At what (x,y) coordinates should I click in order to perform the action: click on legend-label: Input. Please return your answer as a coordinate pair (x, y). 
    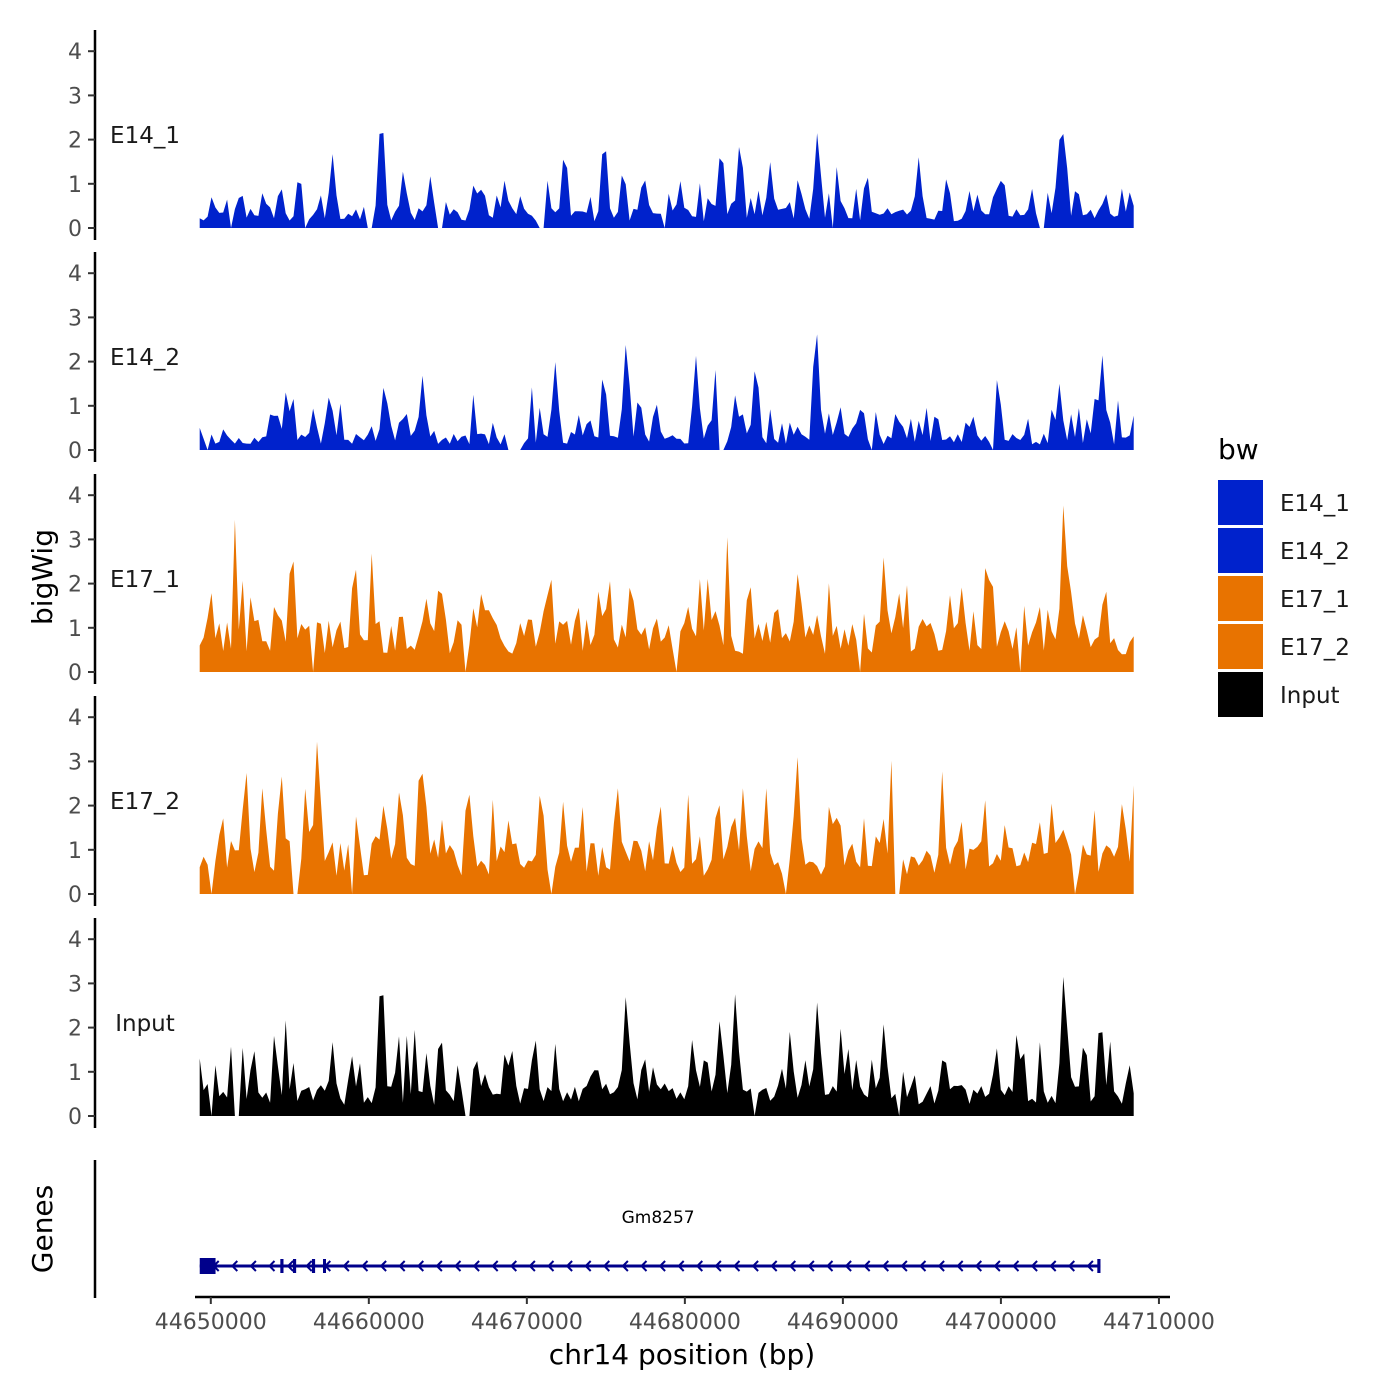
    Looking at the image, I should click on (1310, 696).